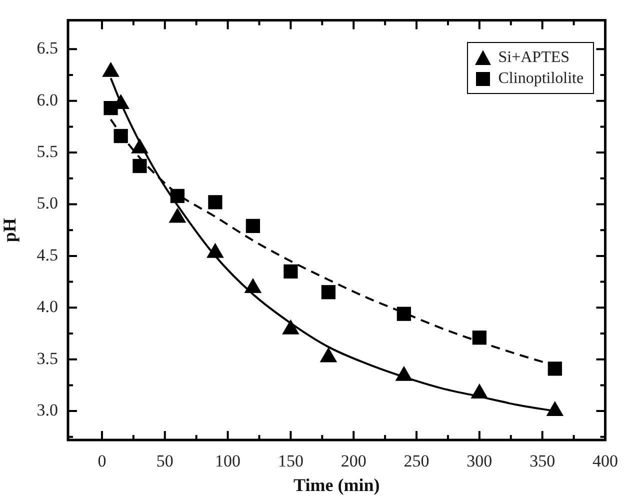 The width and height of the screenshot is (630, 497). Describe the element at coordinates (102, 461) in the screenshot. I see `x-tick-label: 0` at that location.